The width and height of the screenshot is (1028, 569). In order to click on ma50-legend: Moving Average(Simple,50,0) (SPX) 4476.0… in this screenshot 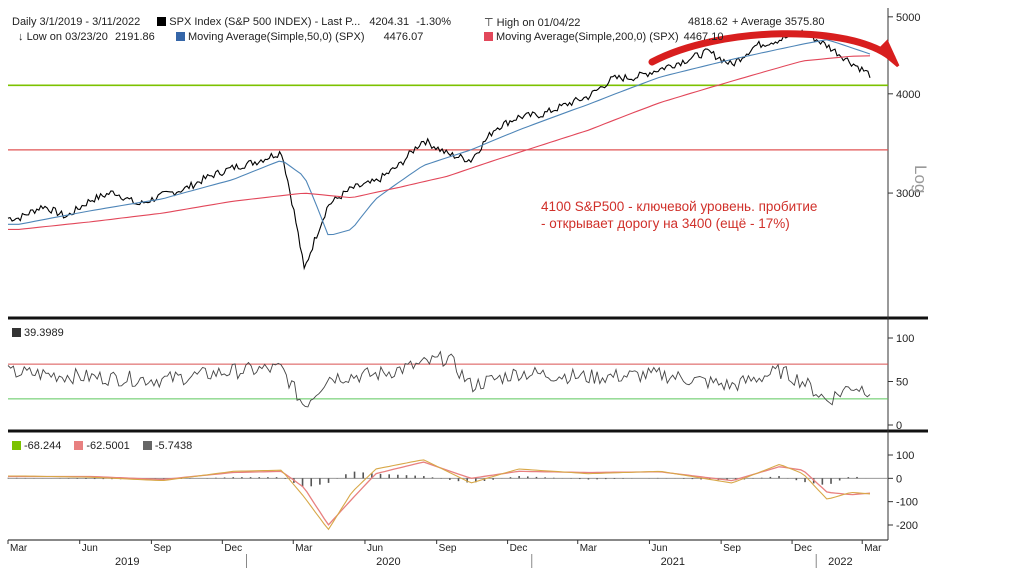, I will do `click(299, 37)`.